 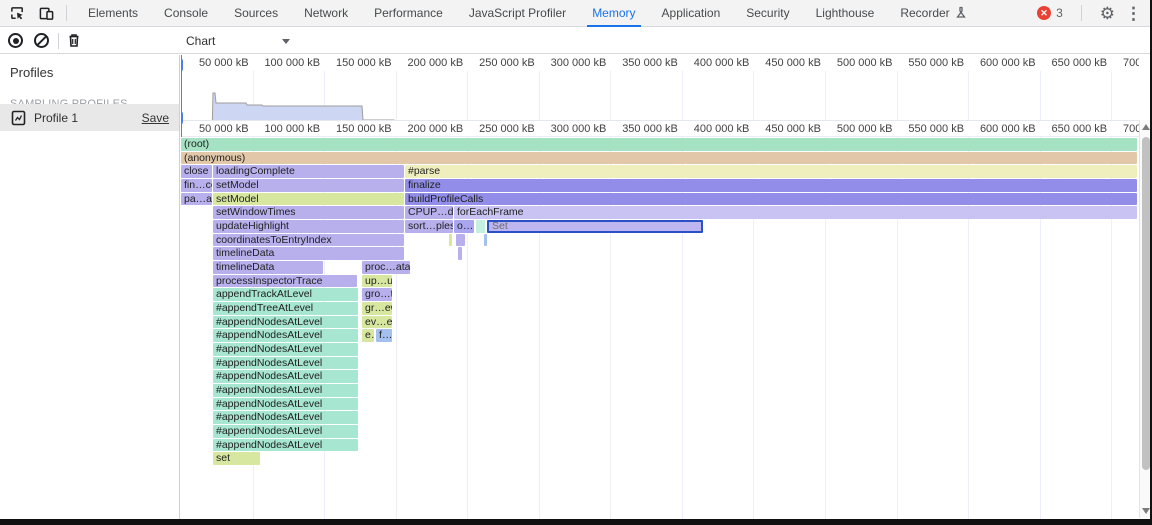 I want to click on flame-box-set: set, so click(x=236, y=458).